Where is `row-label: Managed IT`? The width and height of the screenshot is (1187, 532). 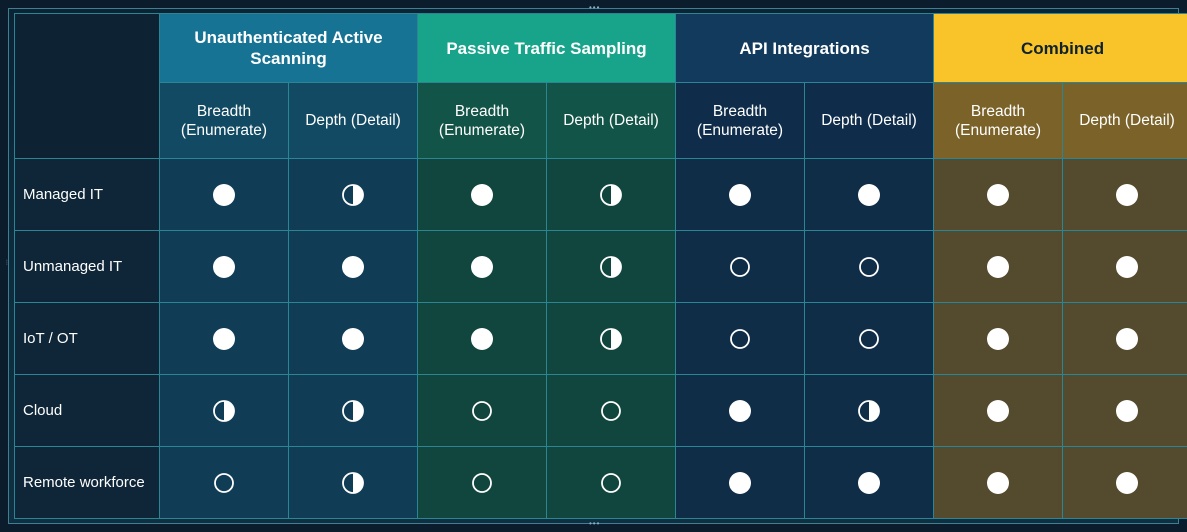
row-label: Managed IT is located at coordinates (87, 194).